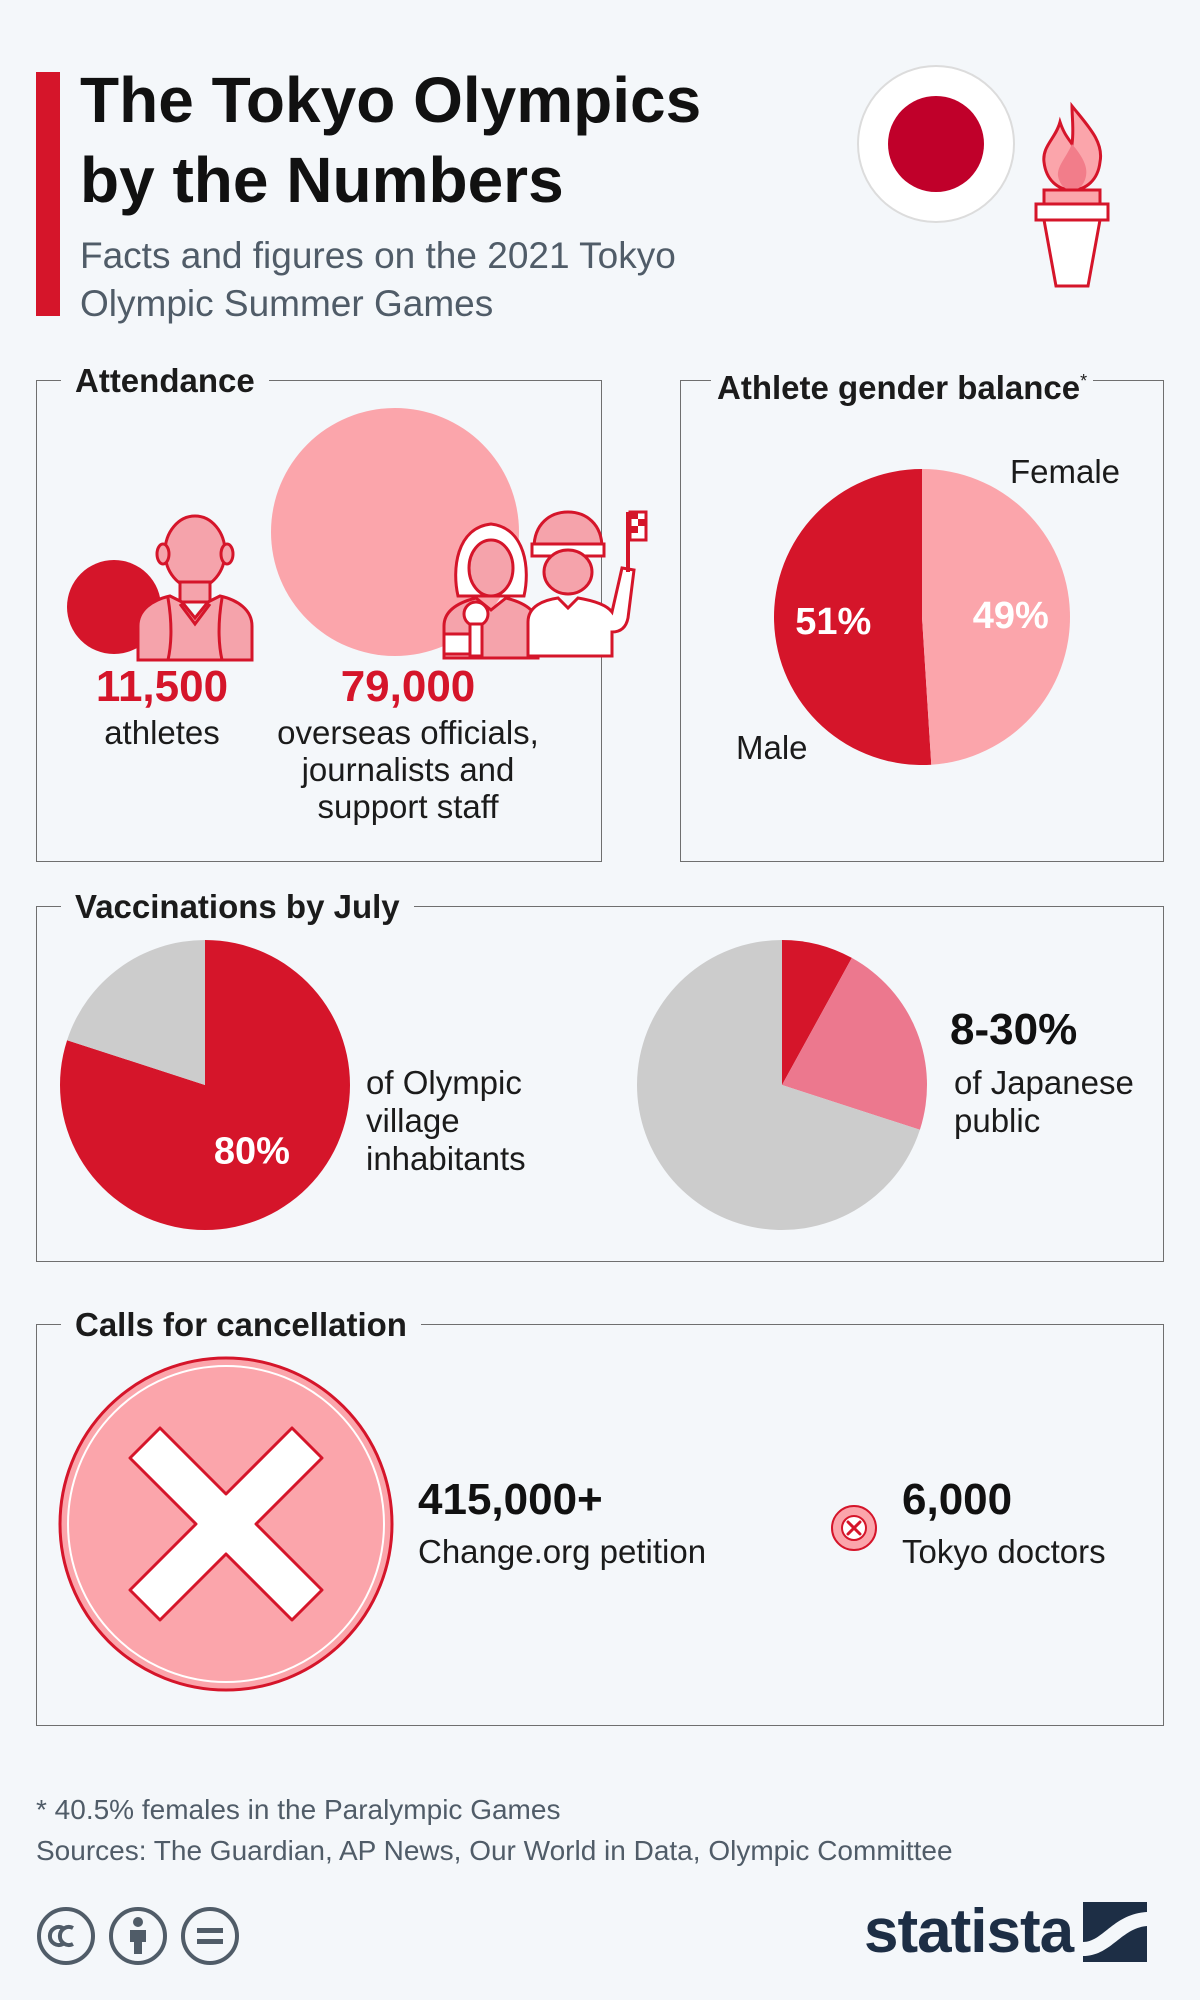 The image size is (1200, 2000). Describe the element at coordinates (1072, 194) in the screenshot. I see `torch-icon` at that location.